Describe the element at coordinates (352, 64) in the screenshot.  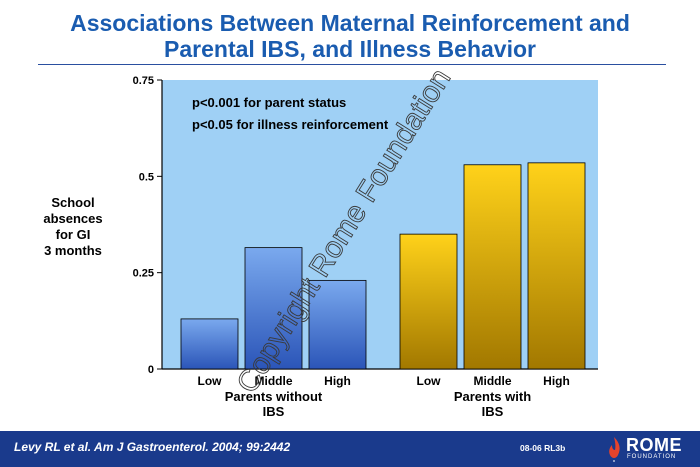
I see `title-divider` at that location.